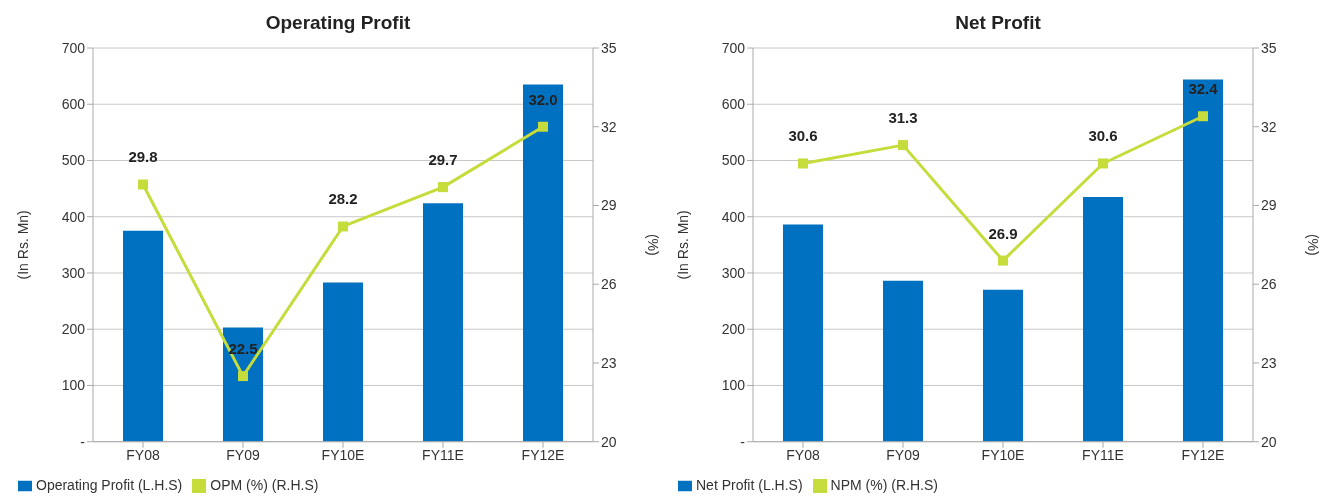  I want to click on data-label: 32.4, so click(1203, 89).